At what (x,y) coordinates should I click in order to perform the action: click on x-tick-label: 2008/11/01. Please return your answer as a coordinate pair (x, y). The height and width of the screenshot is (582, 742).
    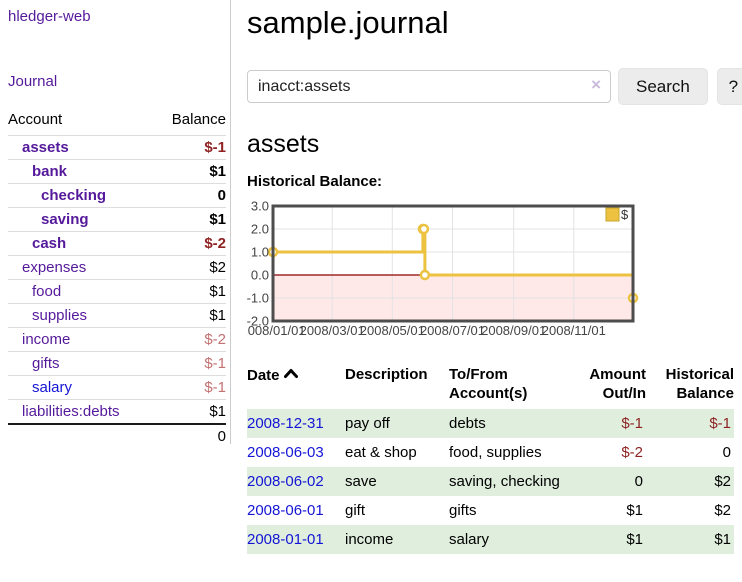
    Looking at the image, I should click on (574, 330).